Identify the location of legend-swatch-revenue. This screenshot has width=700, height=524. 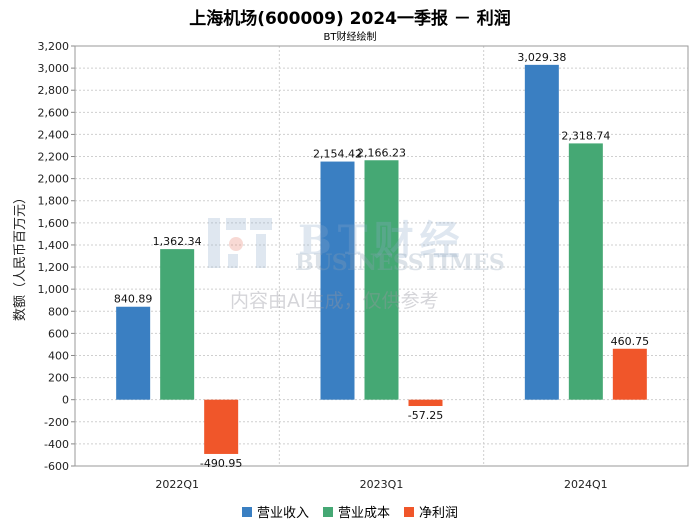
(246, 511).